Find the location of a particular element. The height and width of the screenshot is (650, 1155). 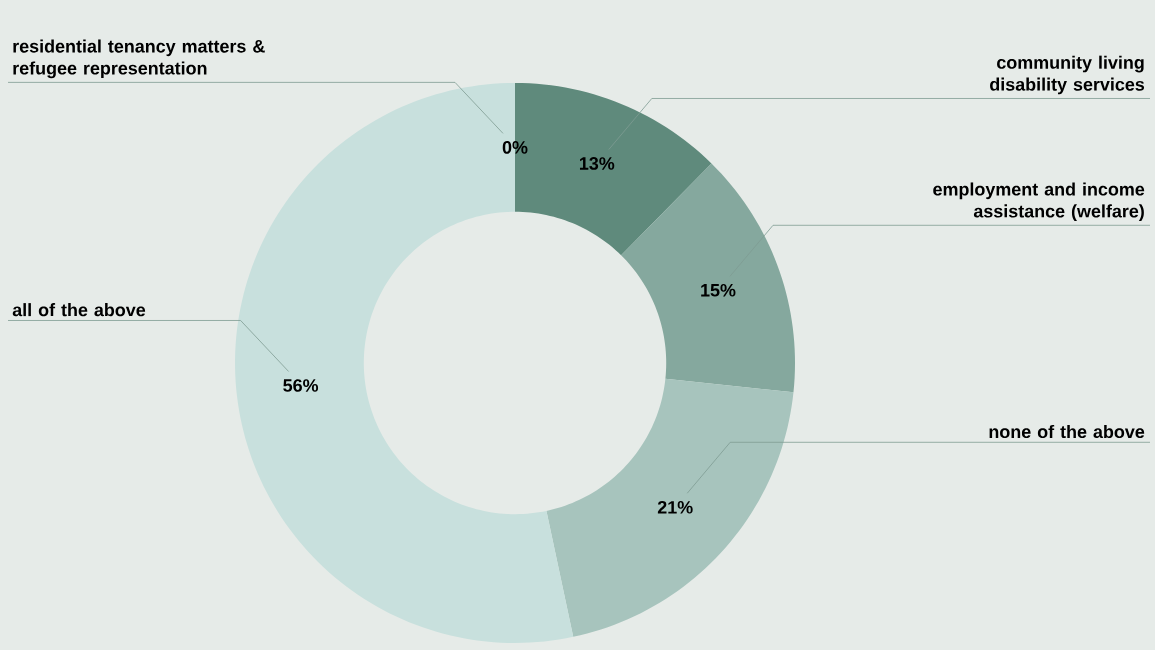

slice-label: community living disability services is located at coordinates (1067, 75).